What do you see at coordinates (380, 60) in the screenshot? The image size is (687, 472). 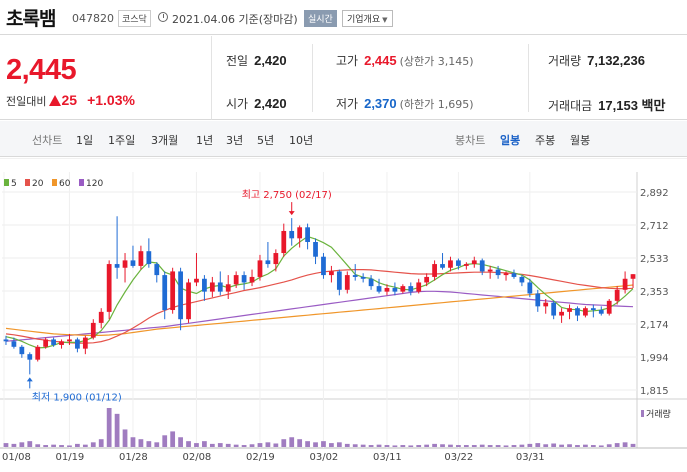 I see `stat-value: 2,445` at bounding box center [380, 60].